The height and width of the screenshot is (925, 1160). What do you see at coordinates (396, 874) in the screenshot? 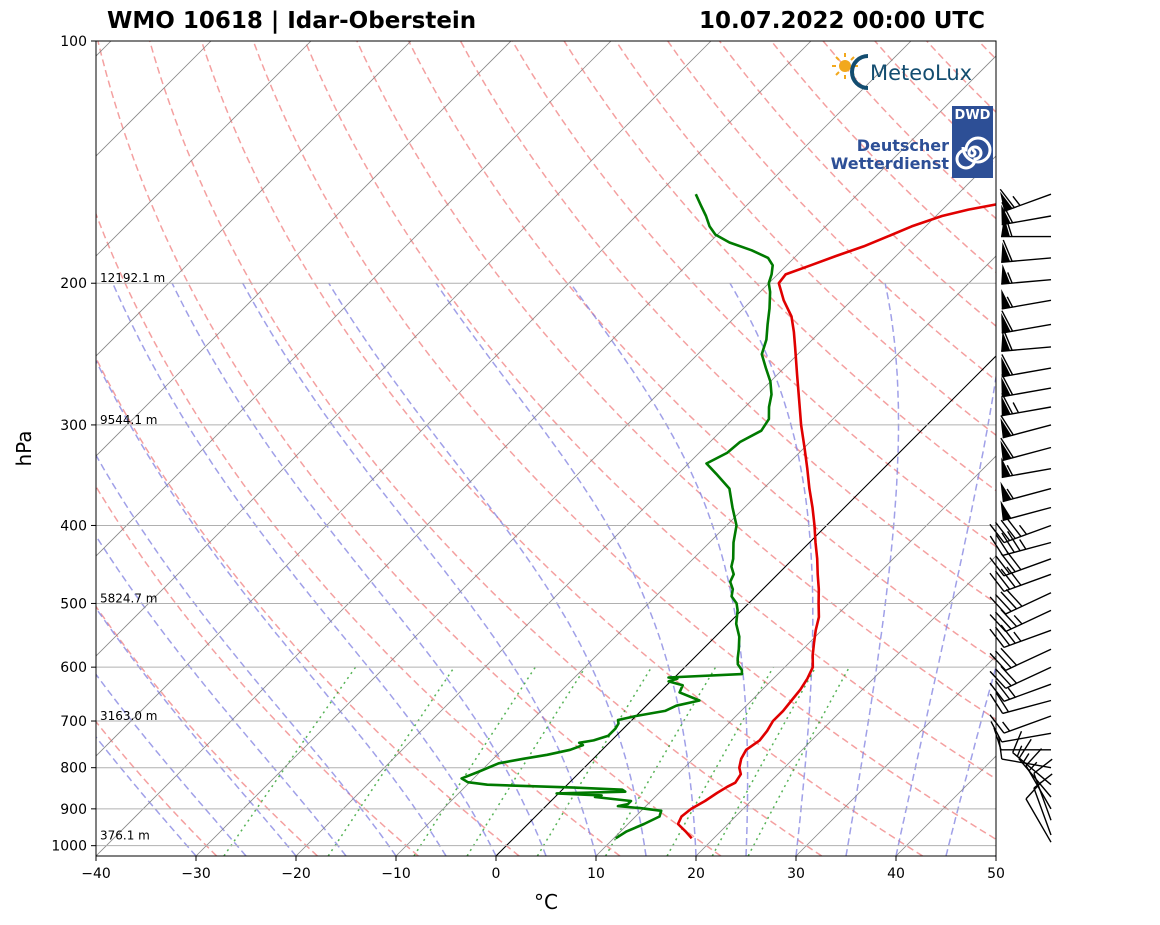
I see `x-tick-label: −10` at bounding box center [396, 874].